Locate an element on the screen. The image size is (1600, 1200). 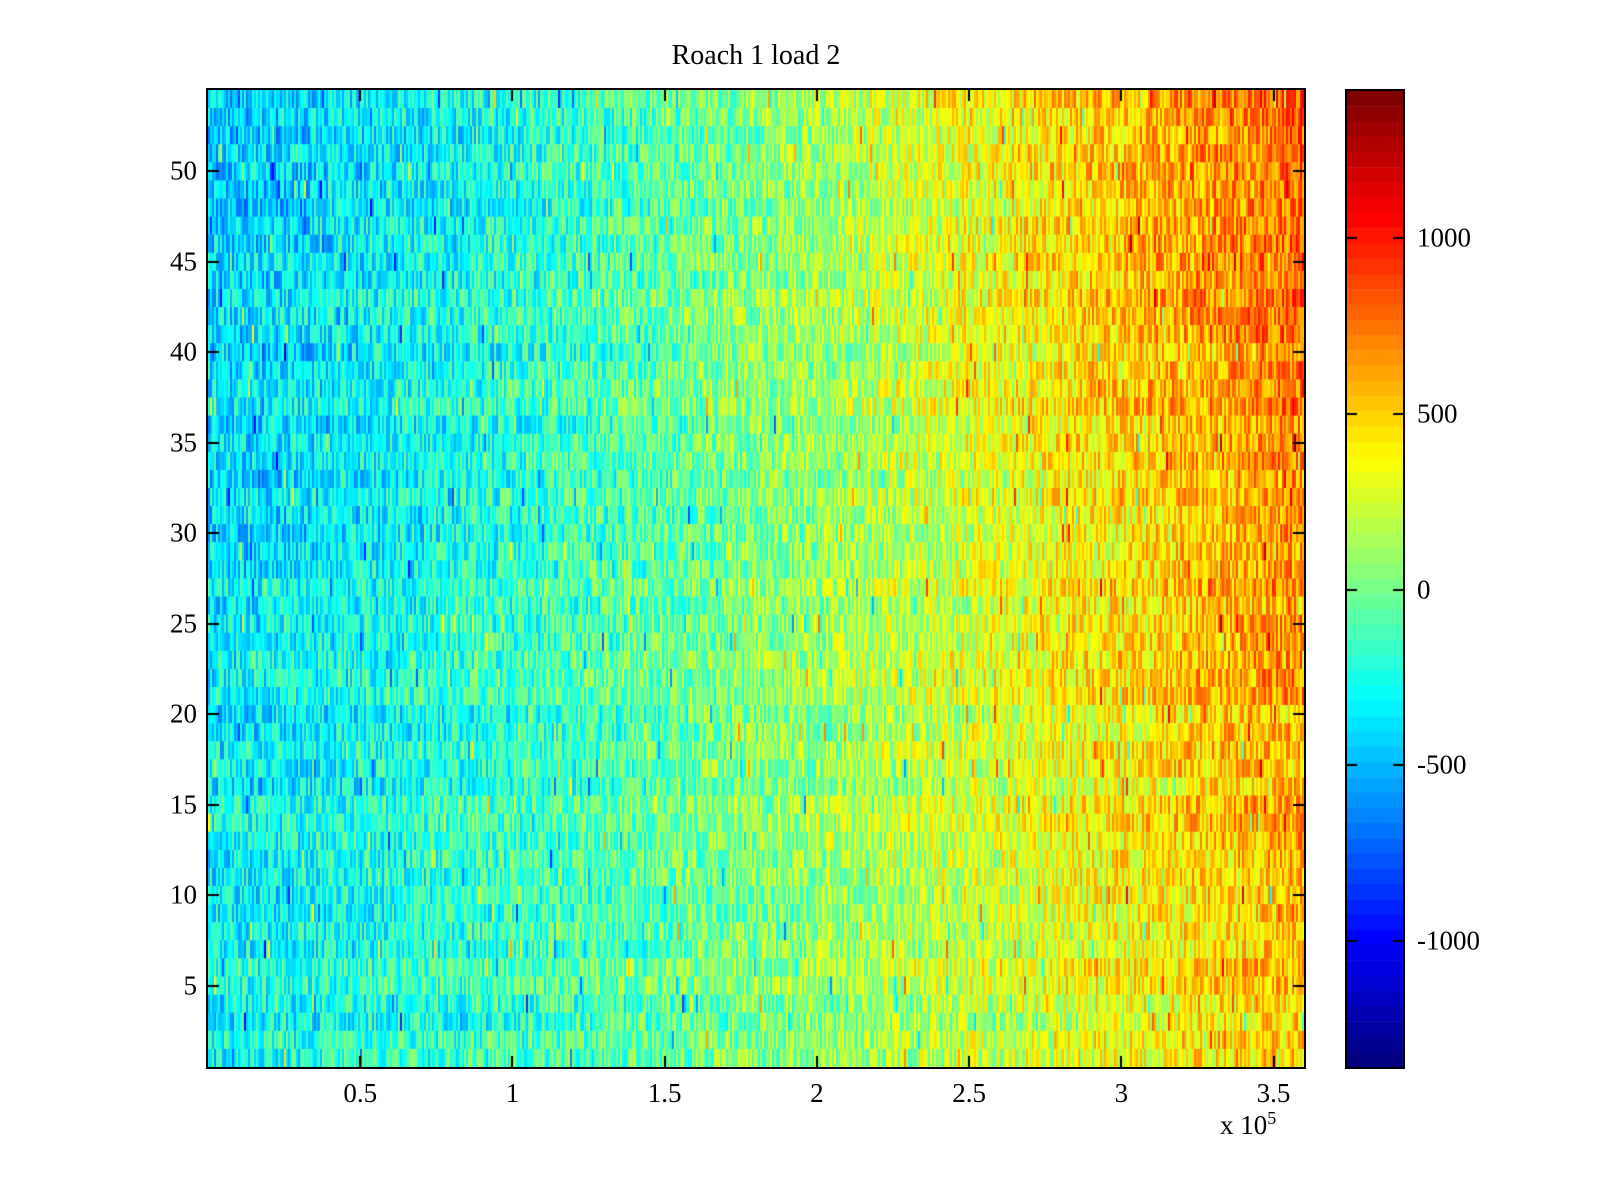
y-tick-label: 20 is located at coordinates (183, 713).